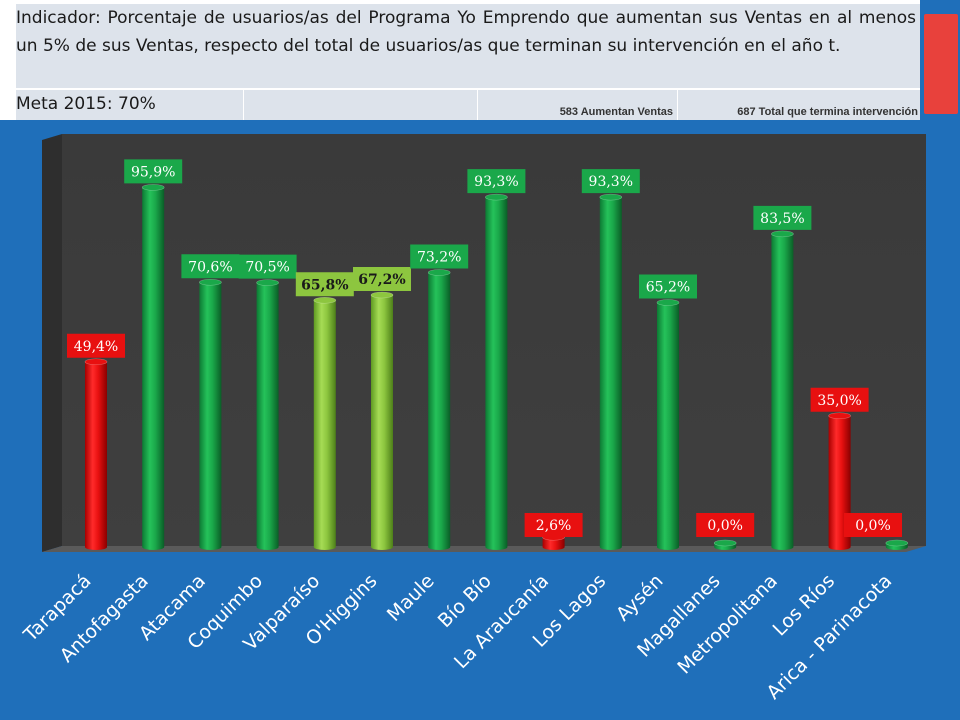 Image resolution: width=960 pixels, height=720 pixels. What do you see at coordinates (941, 64) in the screenshot?
I see `flag-red-stripe` at bounding box center [941, 64].